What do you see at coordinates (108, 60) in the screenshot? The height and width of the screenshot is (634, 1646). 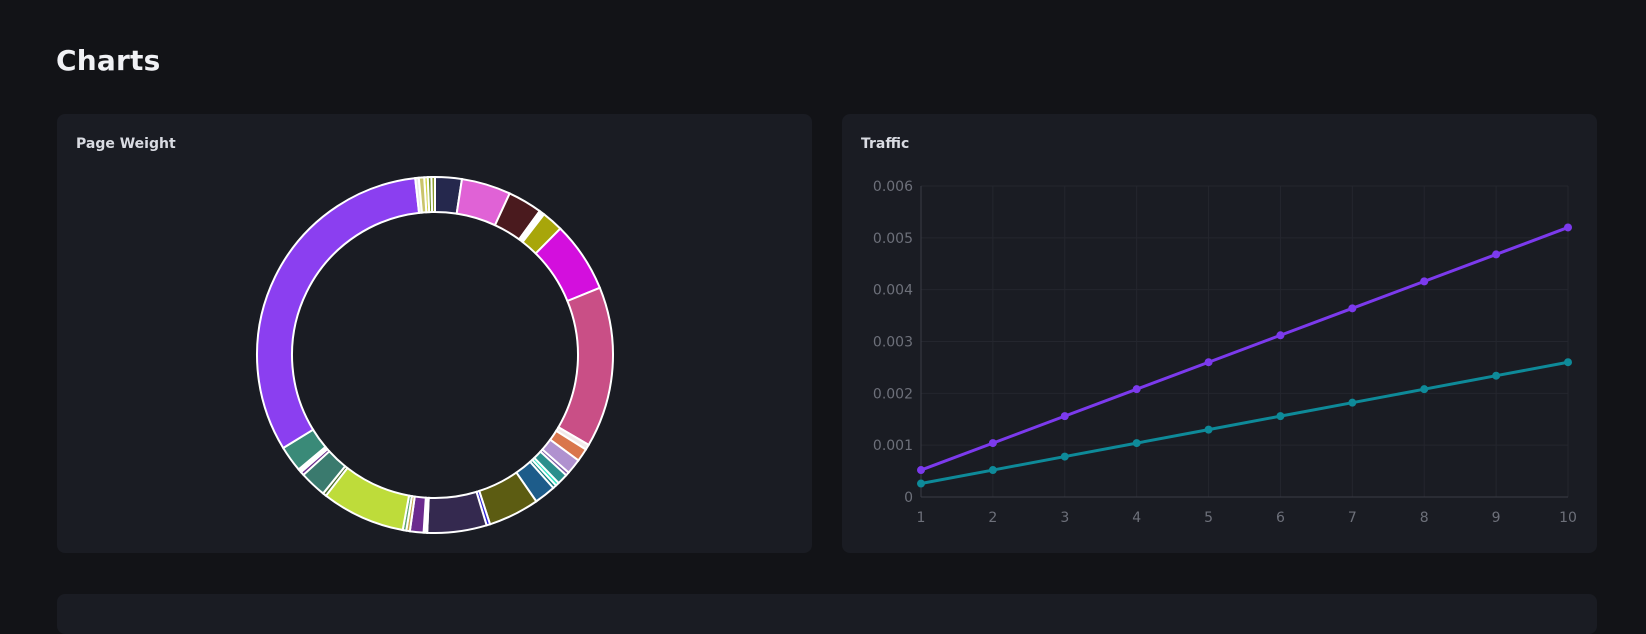 I see `page-title: Charts` at bounding box center [108, 60].